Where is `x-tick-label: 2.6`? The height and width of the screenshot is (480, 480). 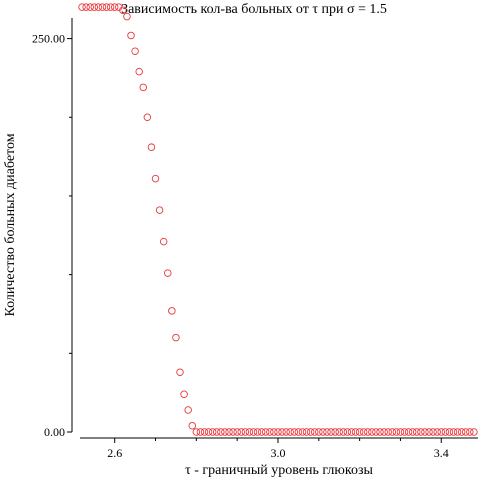 x-tick-label: 2.6 is located at coordinates (114, 453).